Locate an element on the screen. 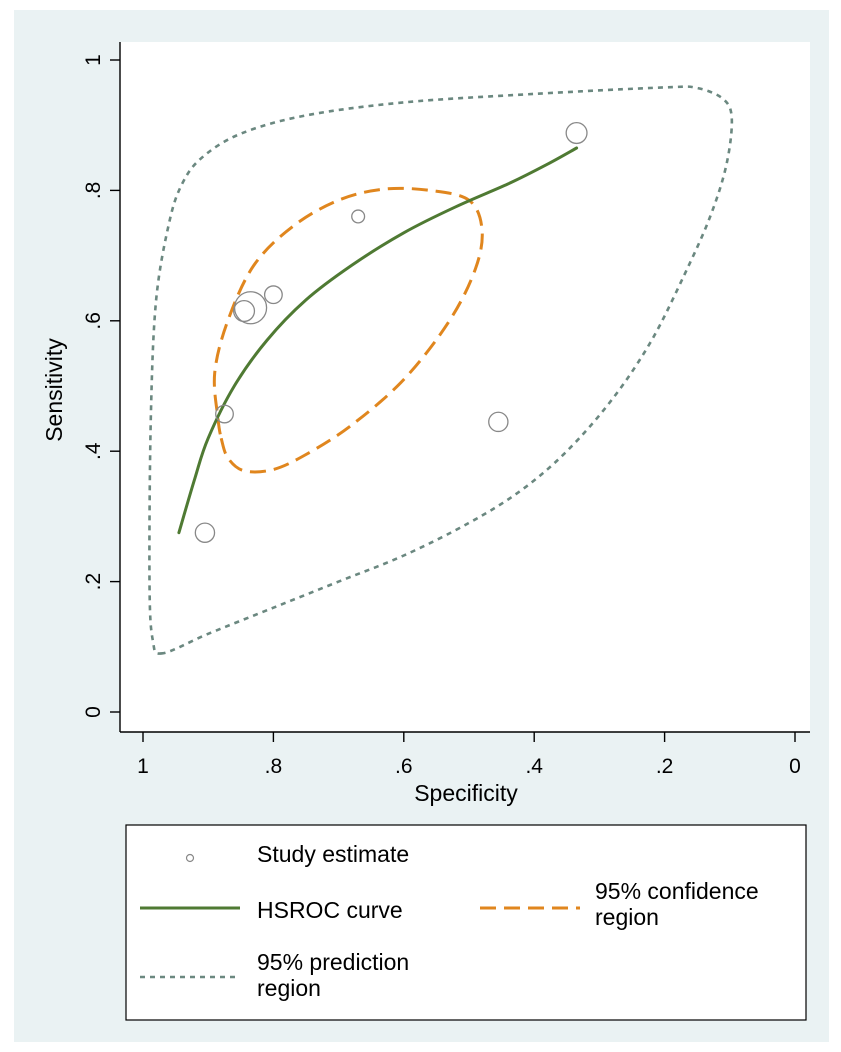 This screenshot has width=841, height=1052. y-tick-label: .4 is located at coordinates (93, 451).